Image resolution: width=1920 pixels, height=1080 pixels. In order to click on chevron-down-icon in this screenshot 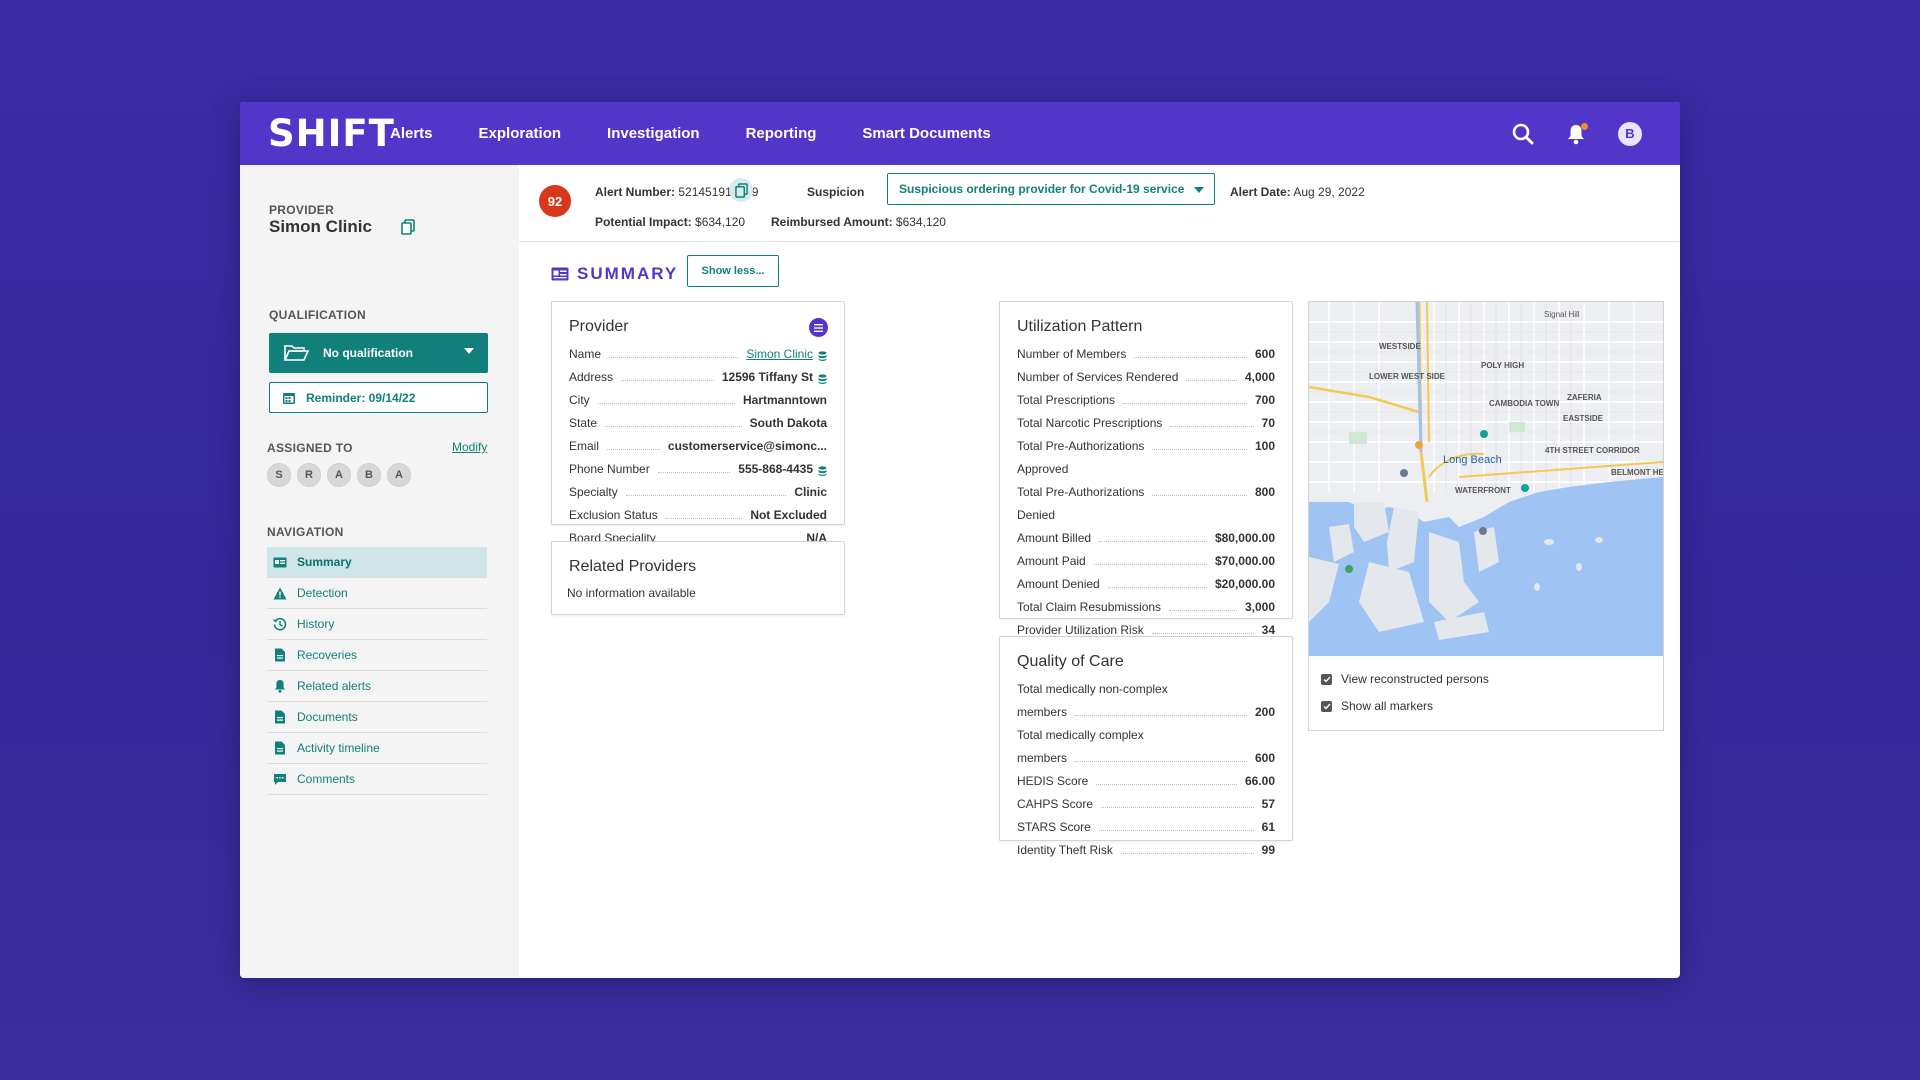, I will do `click(469, 351)`.